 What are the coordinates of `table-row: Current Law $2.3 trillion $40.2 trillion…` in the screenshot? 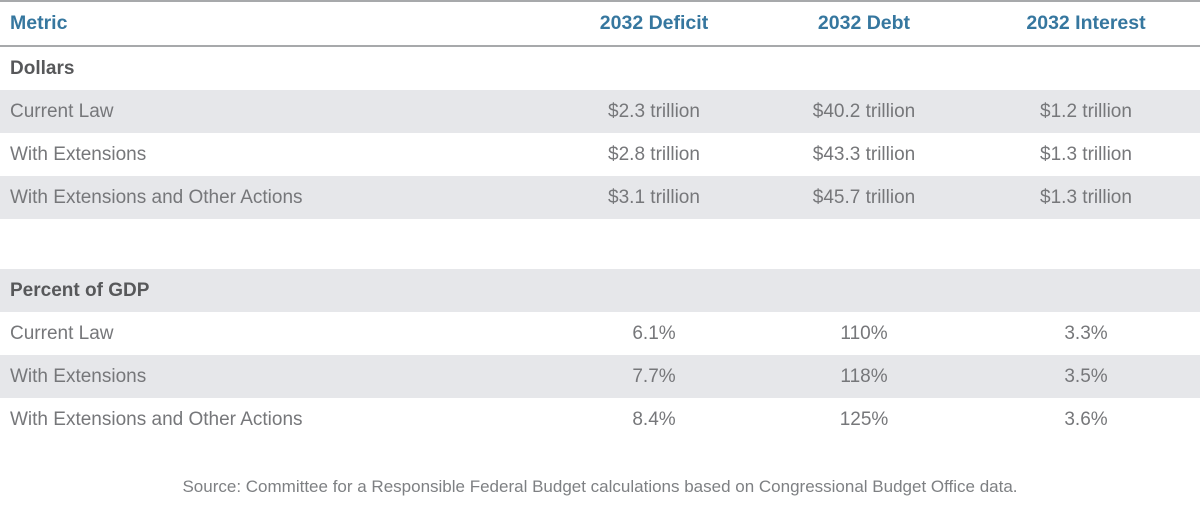 It's located at (600, 111).